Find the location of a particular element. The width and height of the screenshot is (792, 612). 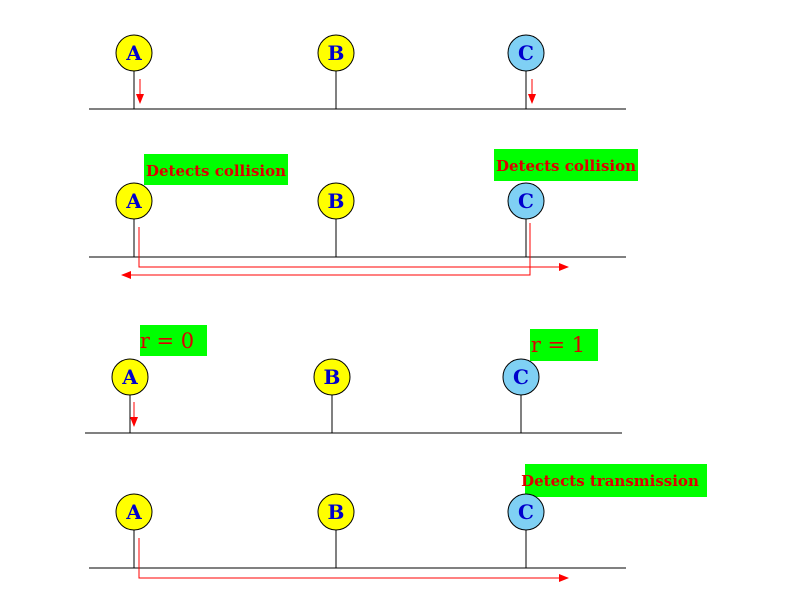

backoff-label-a-box is located at coordinates (173, 340).